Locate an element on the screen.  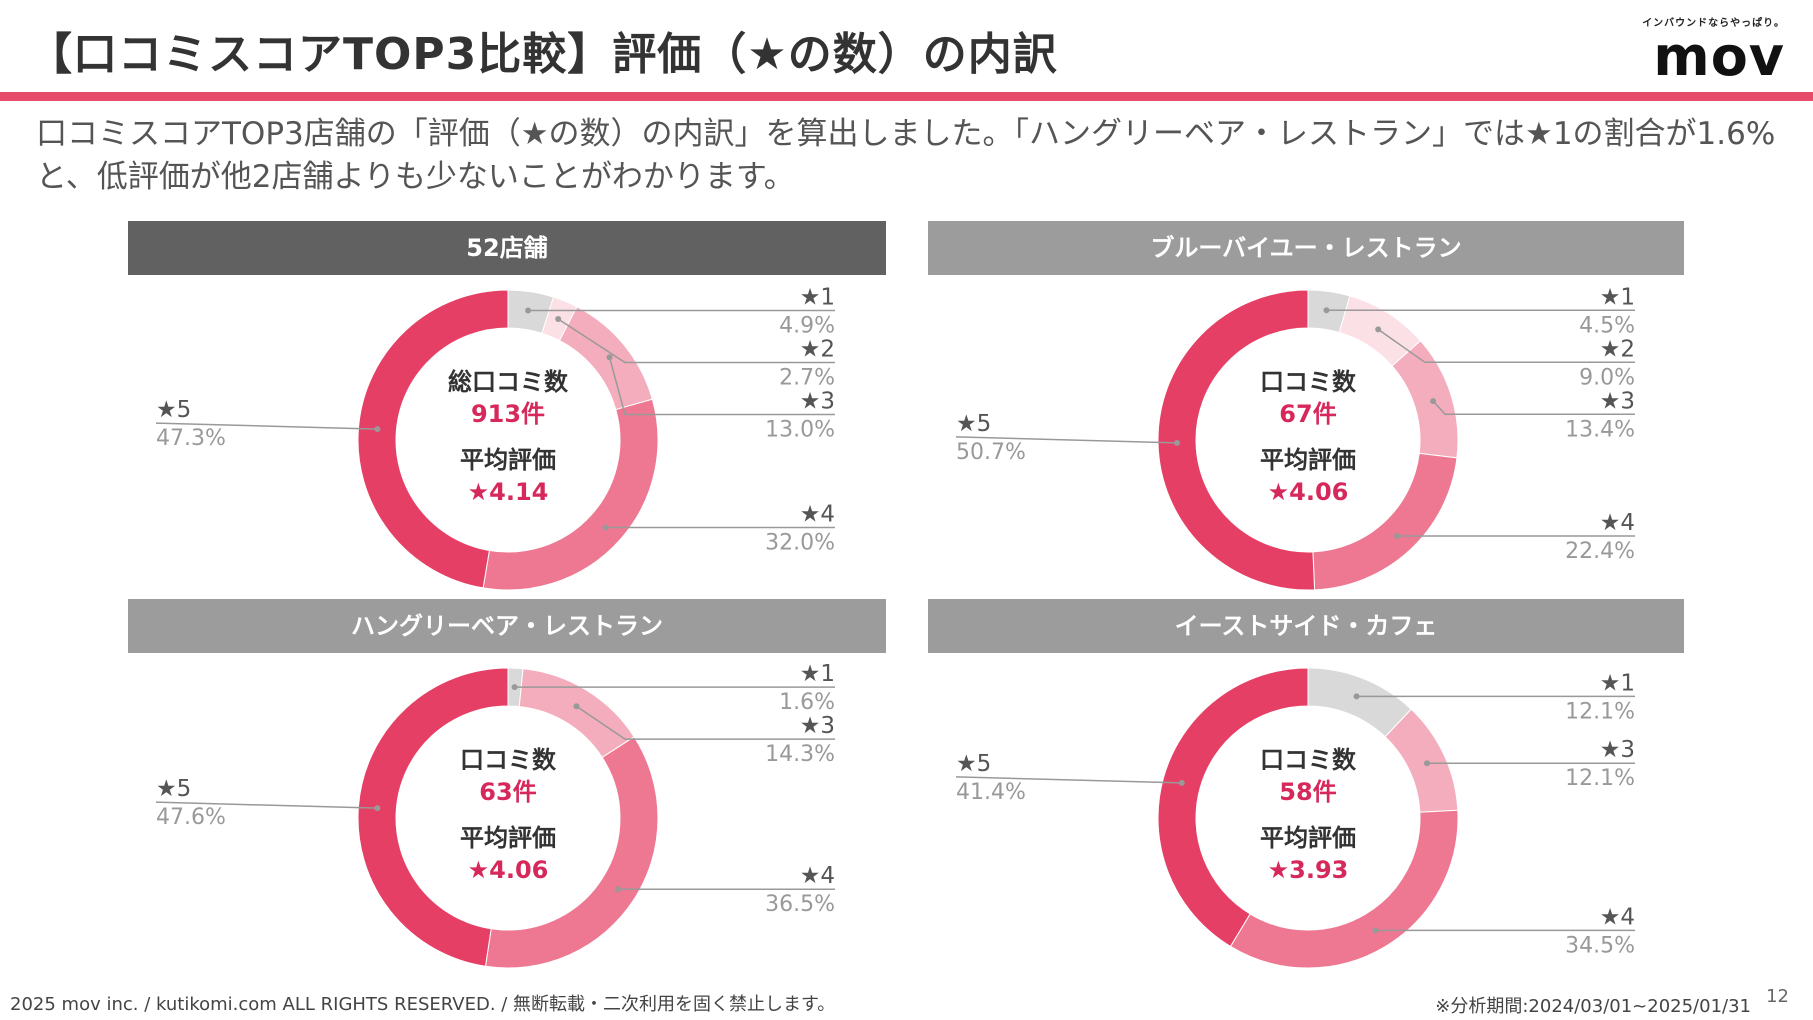
label-group-star-3: ★3 13.4% is located at coordinates (1532, 415).